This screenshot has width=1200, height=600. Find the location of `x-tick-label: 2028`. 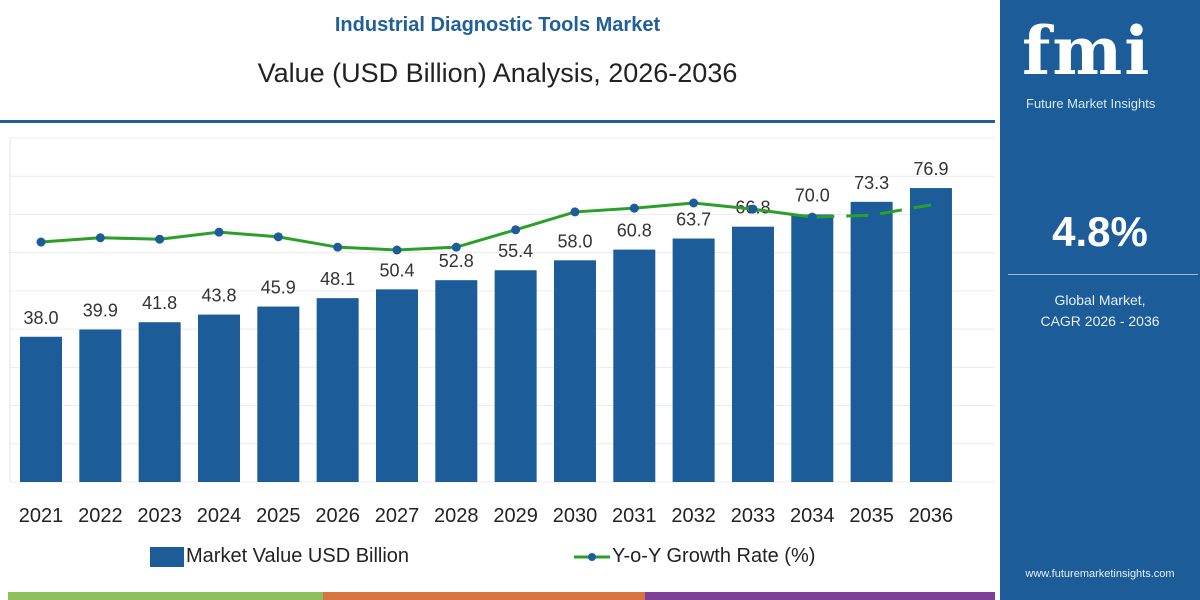

x-tick-label: 2028 is located at coordinates (456, 516).